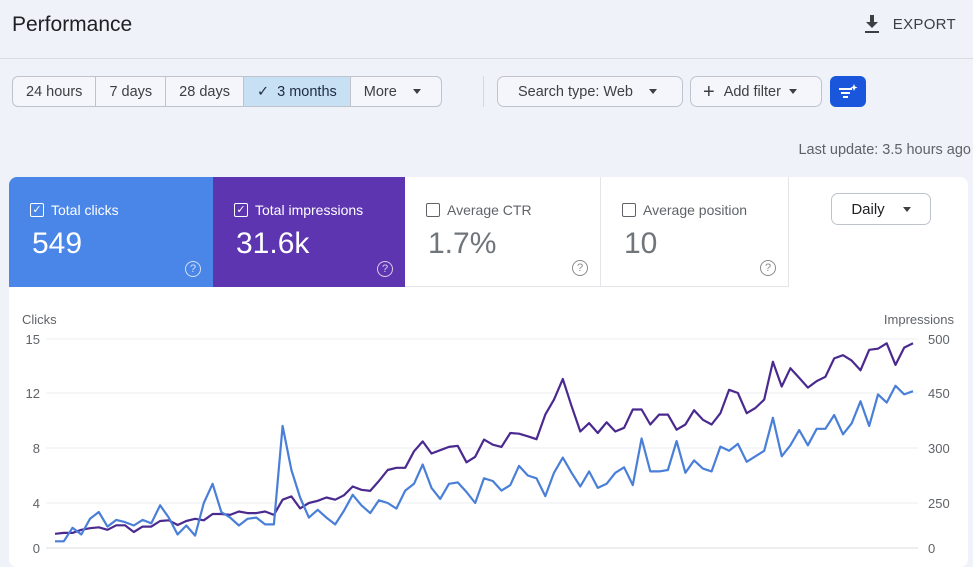  I want to click on range-24-hours: 24 hours, so click(54, 91).